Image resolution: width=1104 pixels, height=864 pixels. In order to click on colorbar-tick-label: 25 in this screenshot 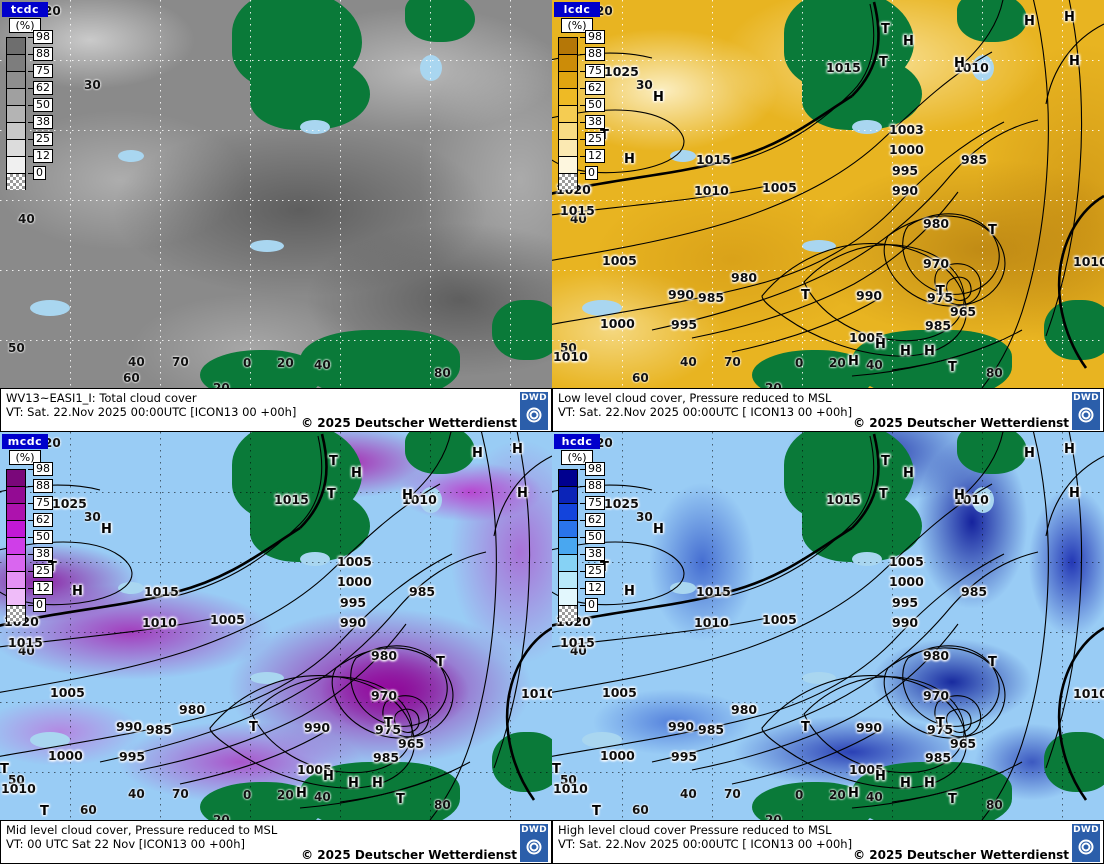, I will do `click(43, 571)`.